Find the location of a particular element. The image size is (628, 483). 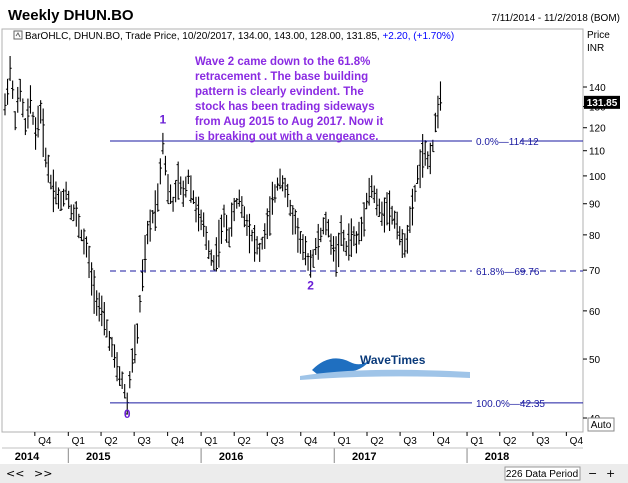

auto-scale-label: Auto is located at coordinates (601, 425).